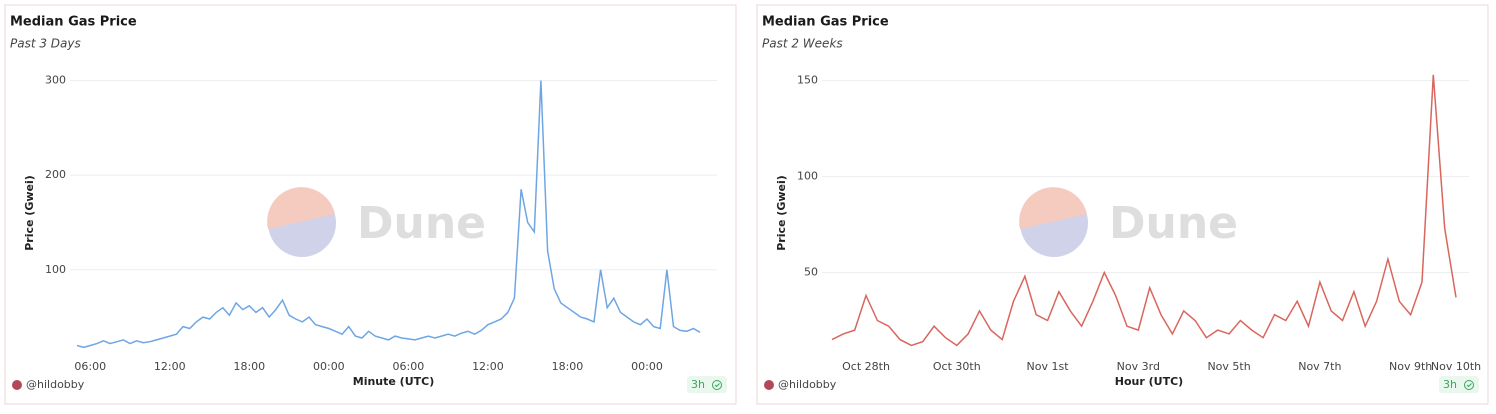 Image resolution: width=1496 pixels, height=414 pixels. What do you see at coordinates (1456, 366) in the screenshot?
I see `x-tick-label: Nov 10th` at bounding box center [1456, 366].